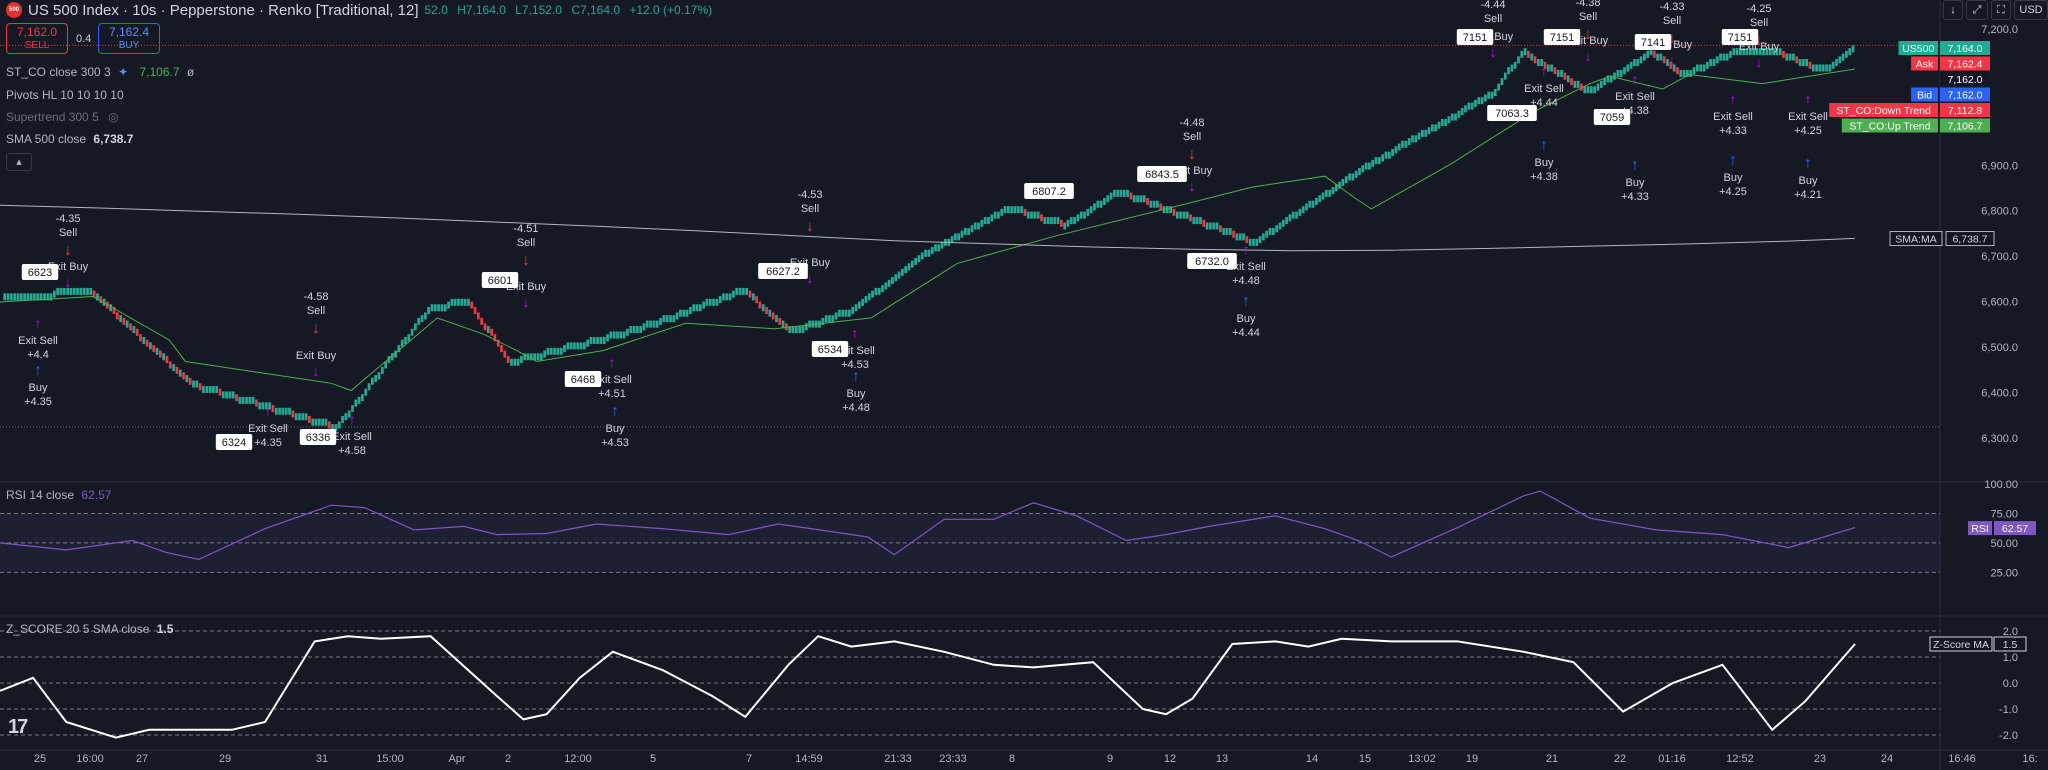 Image resolution: width=2048 pixels, height=770 pixels. I want to click on exit-sell-value: +4.51, so click(612, 394).